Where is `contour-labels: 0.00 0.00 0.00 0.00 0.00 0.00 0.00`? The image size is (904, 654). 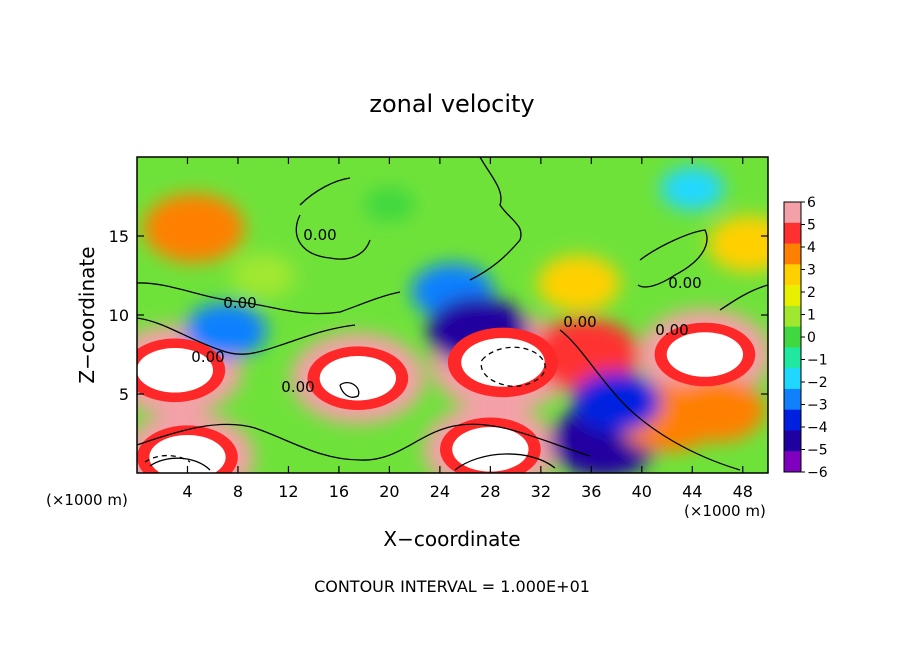
contour-labels: 0.00 0.00 0.00 0.00 0.00 0.00 0.00 is located at coordinates (446, 311).